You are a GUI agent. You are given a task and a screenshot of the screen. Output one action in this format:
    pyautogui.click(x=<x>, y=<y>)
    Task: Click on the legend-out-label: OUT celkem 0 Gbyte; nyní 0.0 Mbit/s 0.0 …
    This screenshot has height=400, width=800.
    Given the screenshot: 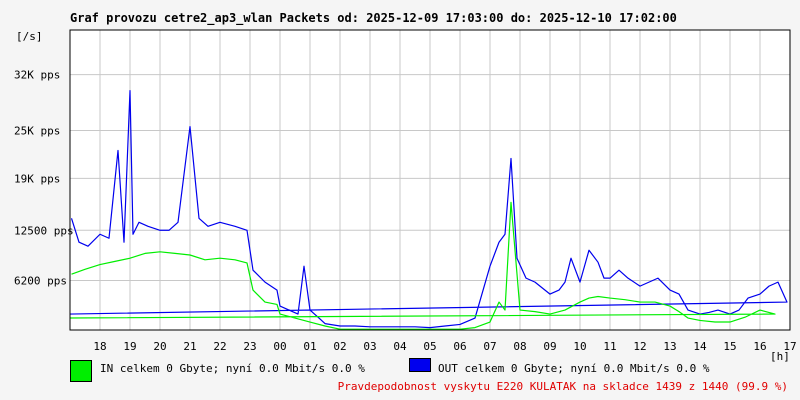 What is the action you would take?
    pyautogui.click(x=574, y=368)
    